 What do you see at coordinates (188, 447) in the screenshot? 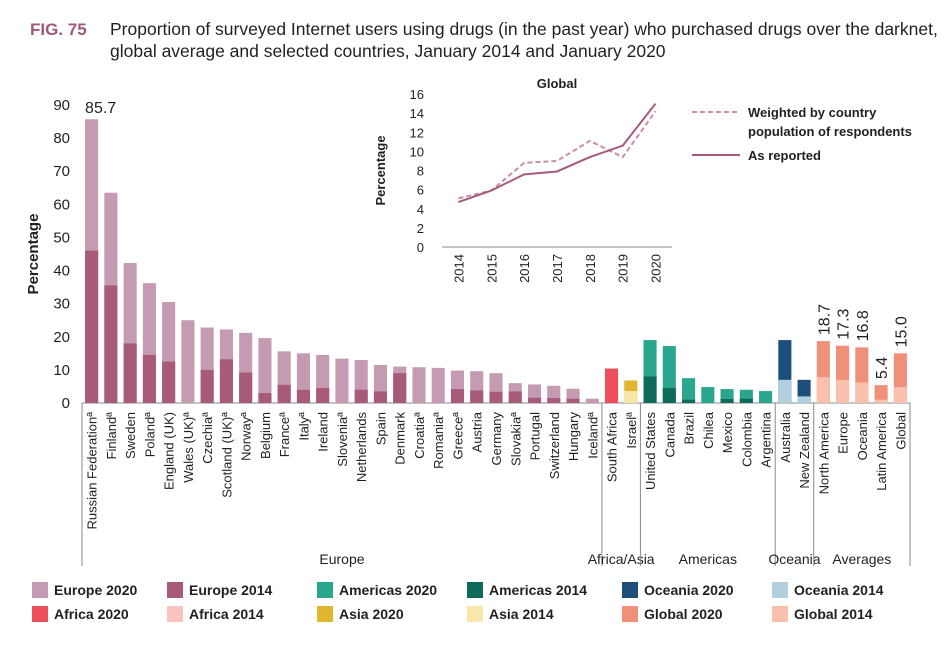
I see `x-tick-label: Wales (UK)ª` at bounding box center [188, 447].